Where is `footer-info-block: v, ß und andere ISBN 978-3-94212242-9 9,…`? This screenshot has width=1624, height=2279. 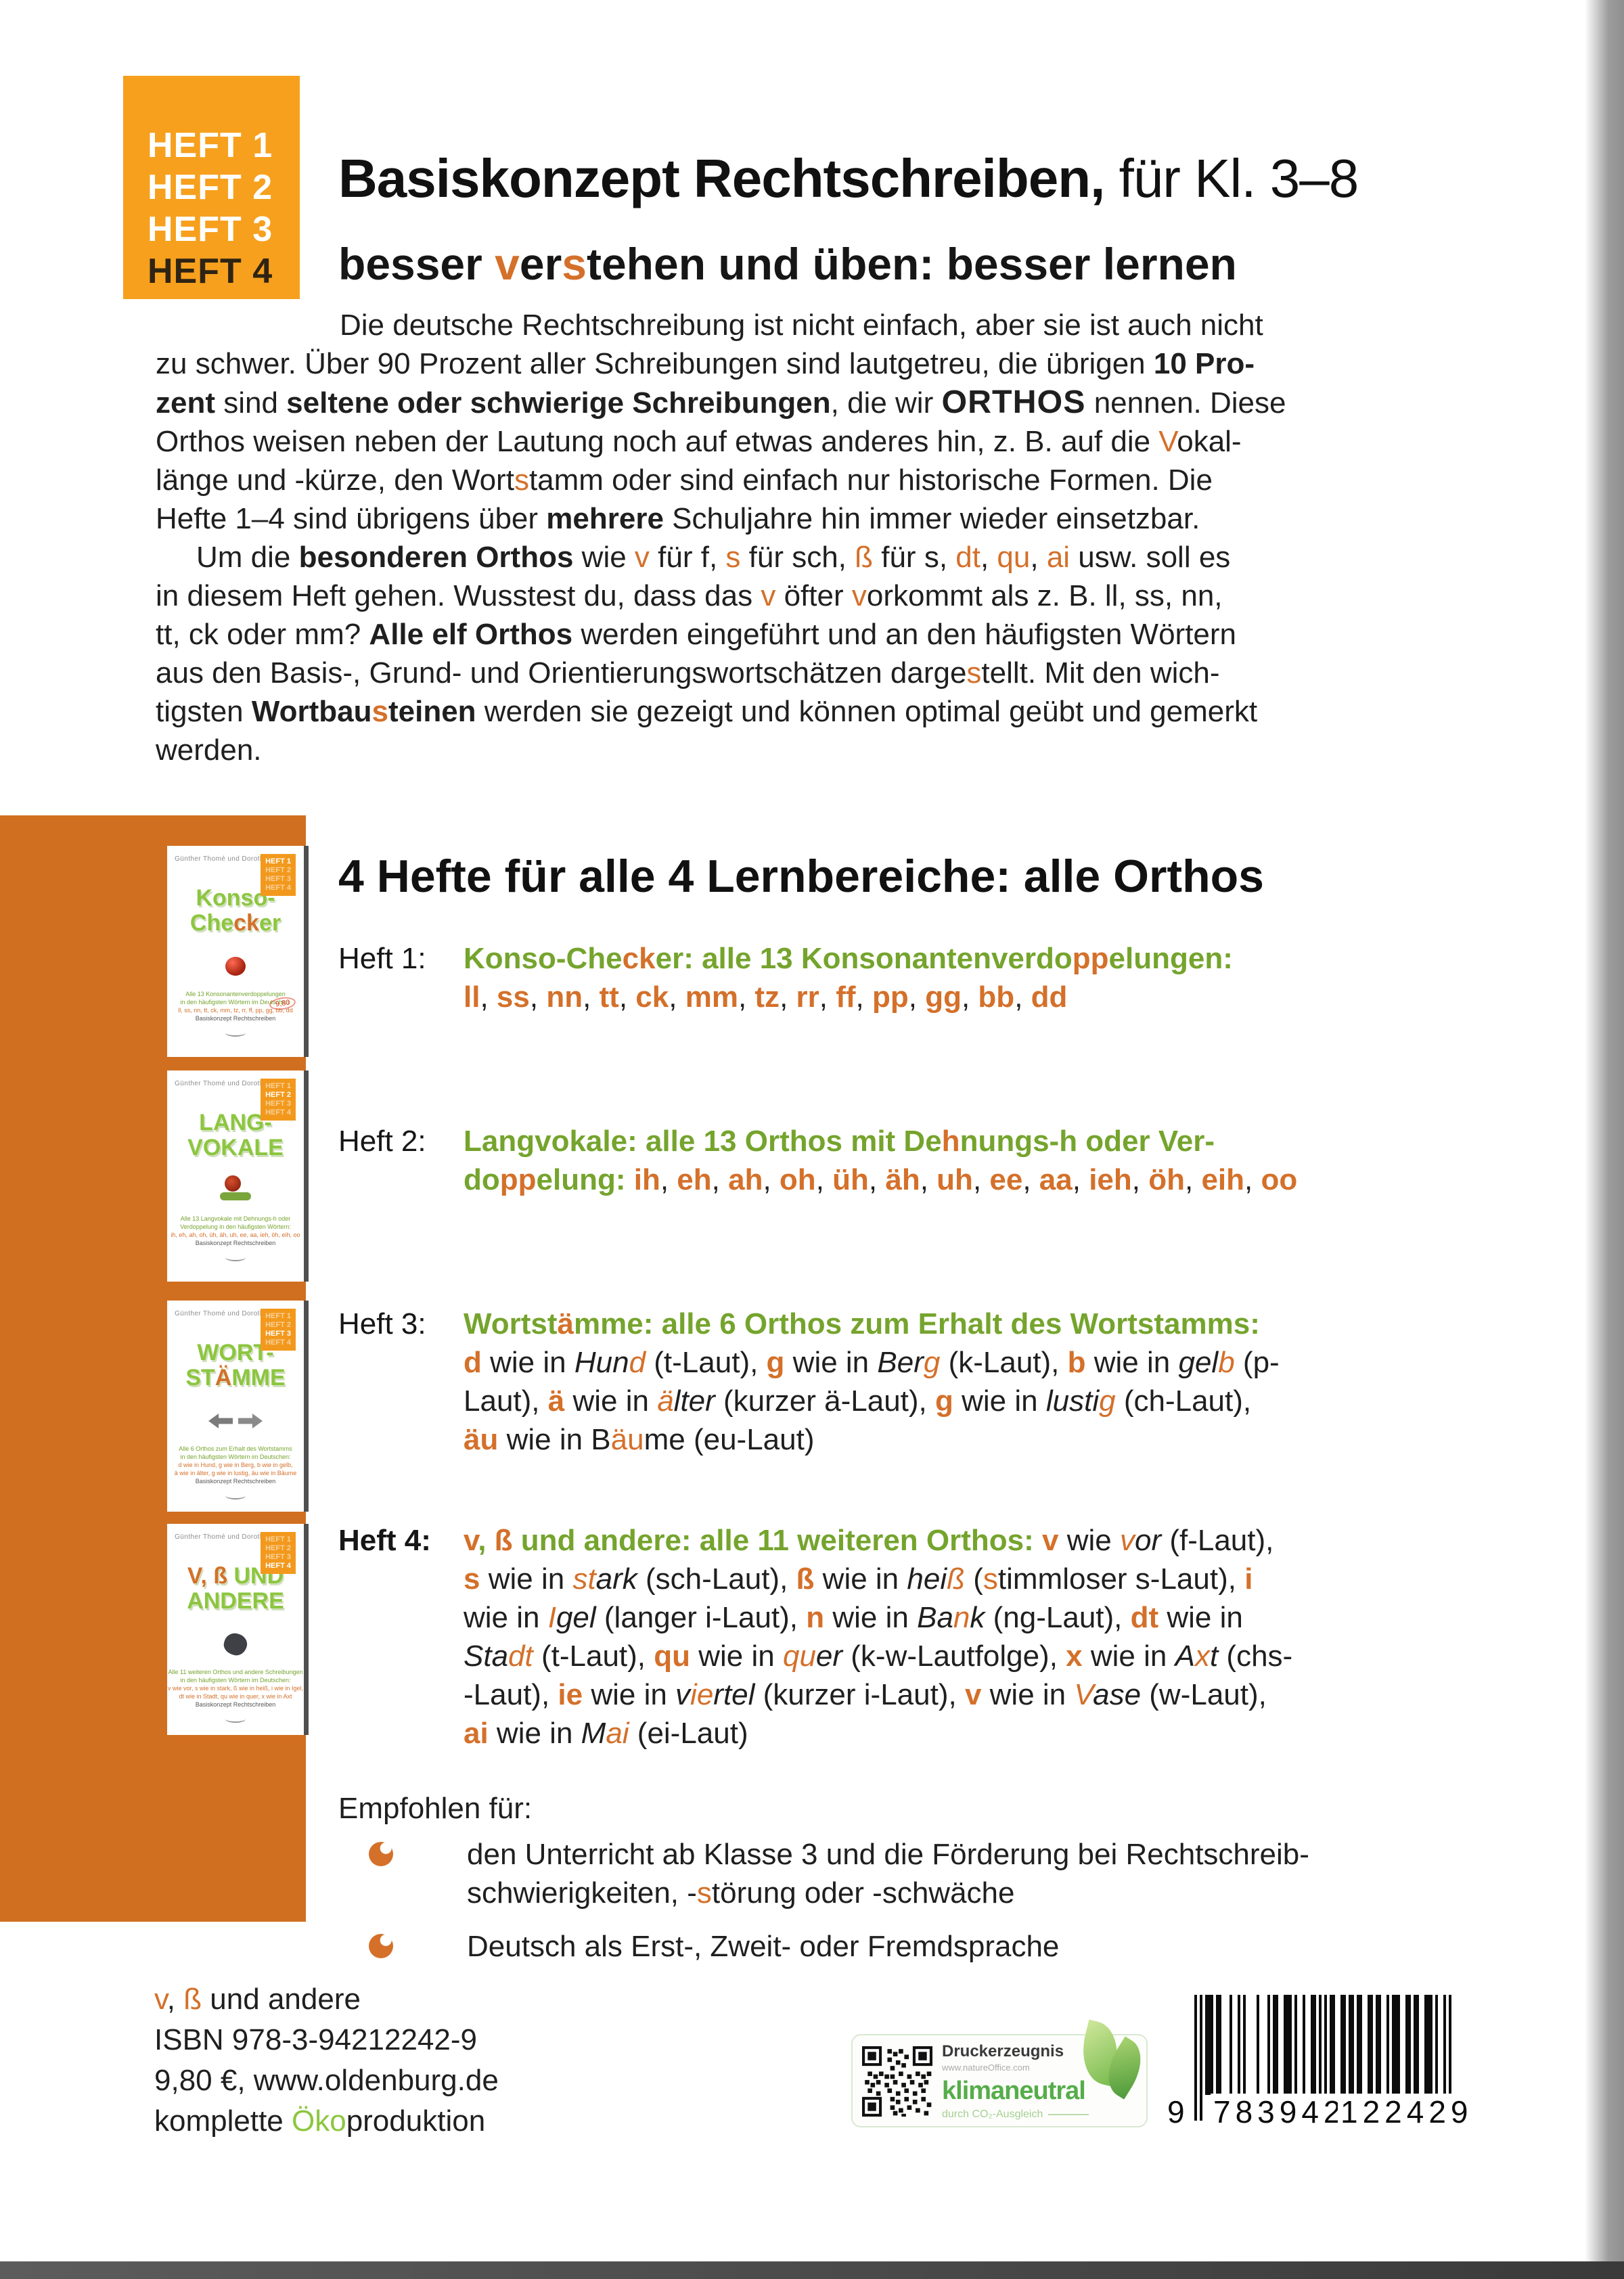
footer-info-block: v, ß und andere ISBN 978-3-94212242-9 9,… is located at coordinates (425, 2060).